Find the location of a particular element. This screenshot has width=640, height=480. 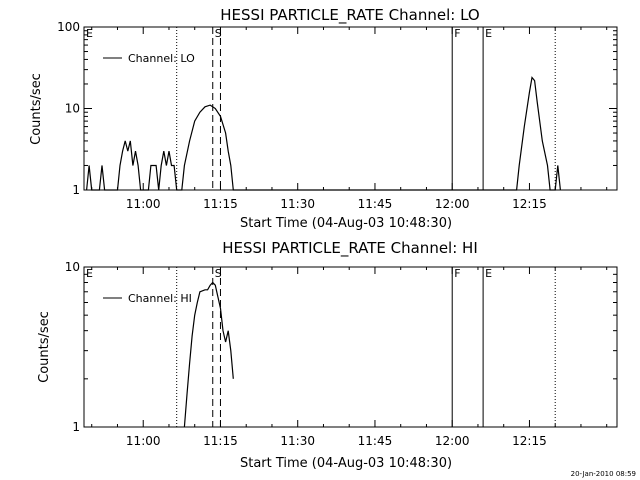

chart-title: HESSI PARTICLE_RATE Channel: LO is located at coordinates (349, 15).